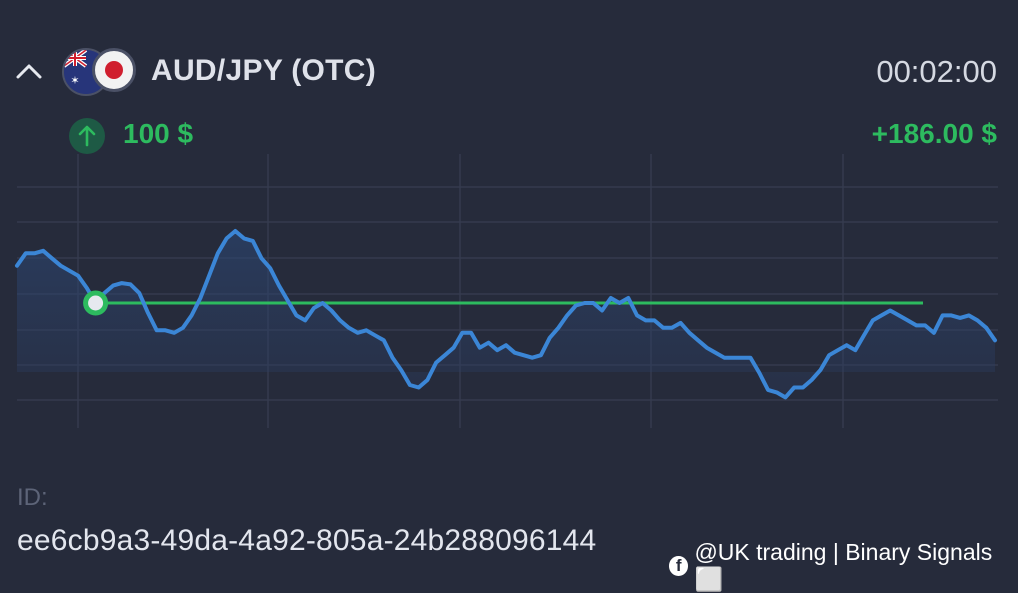 The height and width of the screenshot is (593, 1018). What do you see at coordinates (114, 70) in the screenshot?
I see `japan-flag-icon` at bounding box center [114, 70].